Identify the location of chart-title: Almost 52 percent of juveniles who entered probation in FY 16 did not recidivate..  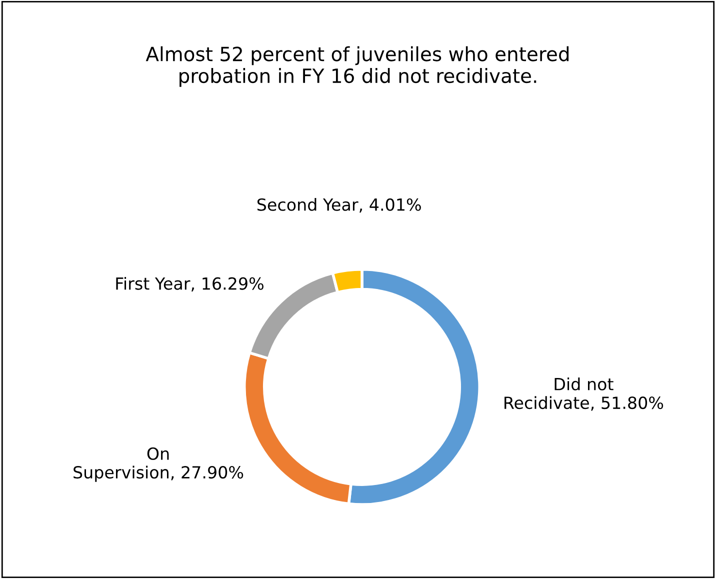
(357, 66).